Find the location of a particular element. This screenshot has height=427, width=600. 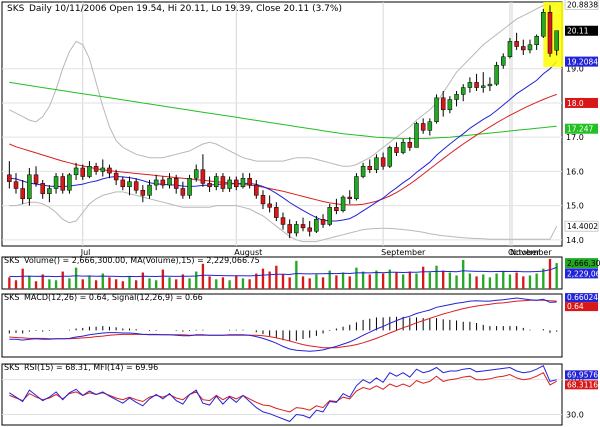

chart-header-symbol: SKS is located at coordinates (16, 9).